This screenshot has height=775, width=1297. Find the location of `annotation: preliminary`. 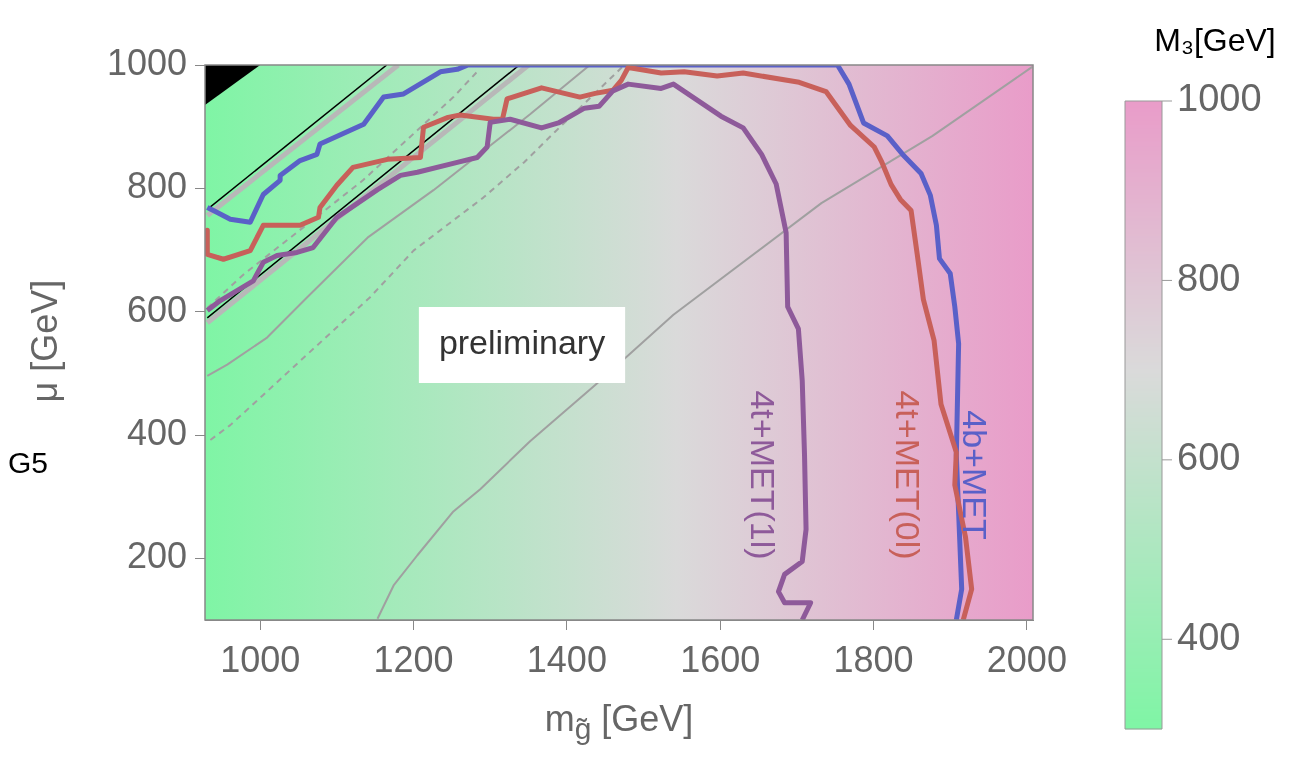

annotation: preliminary is located at coordinates (522, 342).